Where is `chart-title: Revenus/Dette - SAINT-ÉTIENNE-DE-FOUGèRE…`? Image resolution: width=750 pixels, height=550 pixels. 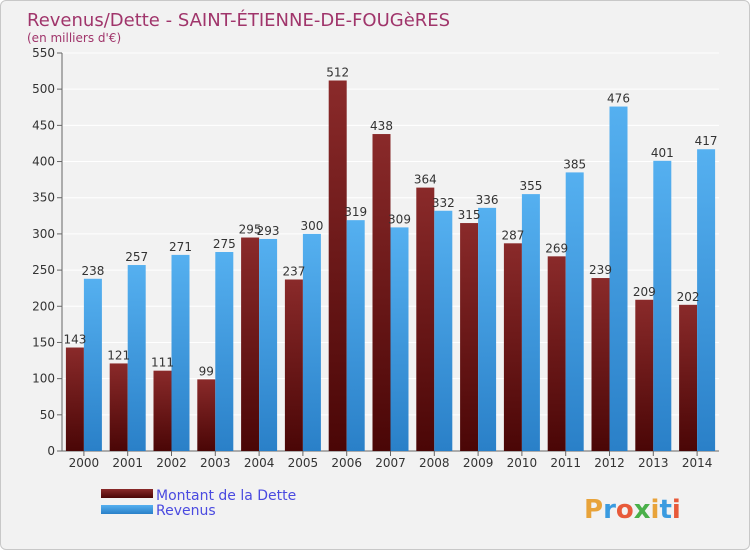
chart-title: Revenus/Dette - SAINT-ÉTIENNE-DE-FOUGèRE… is located at coordinates (238, 20).